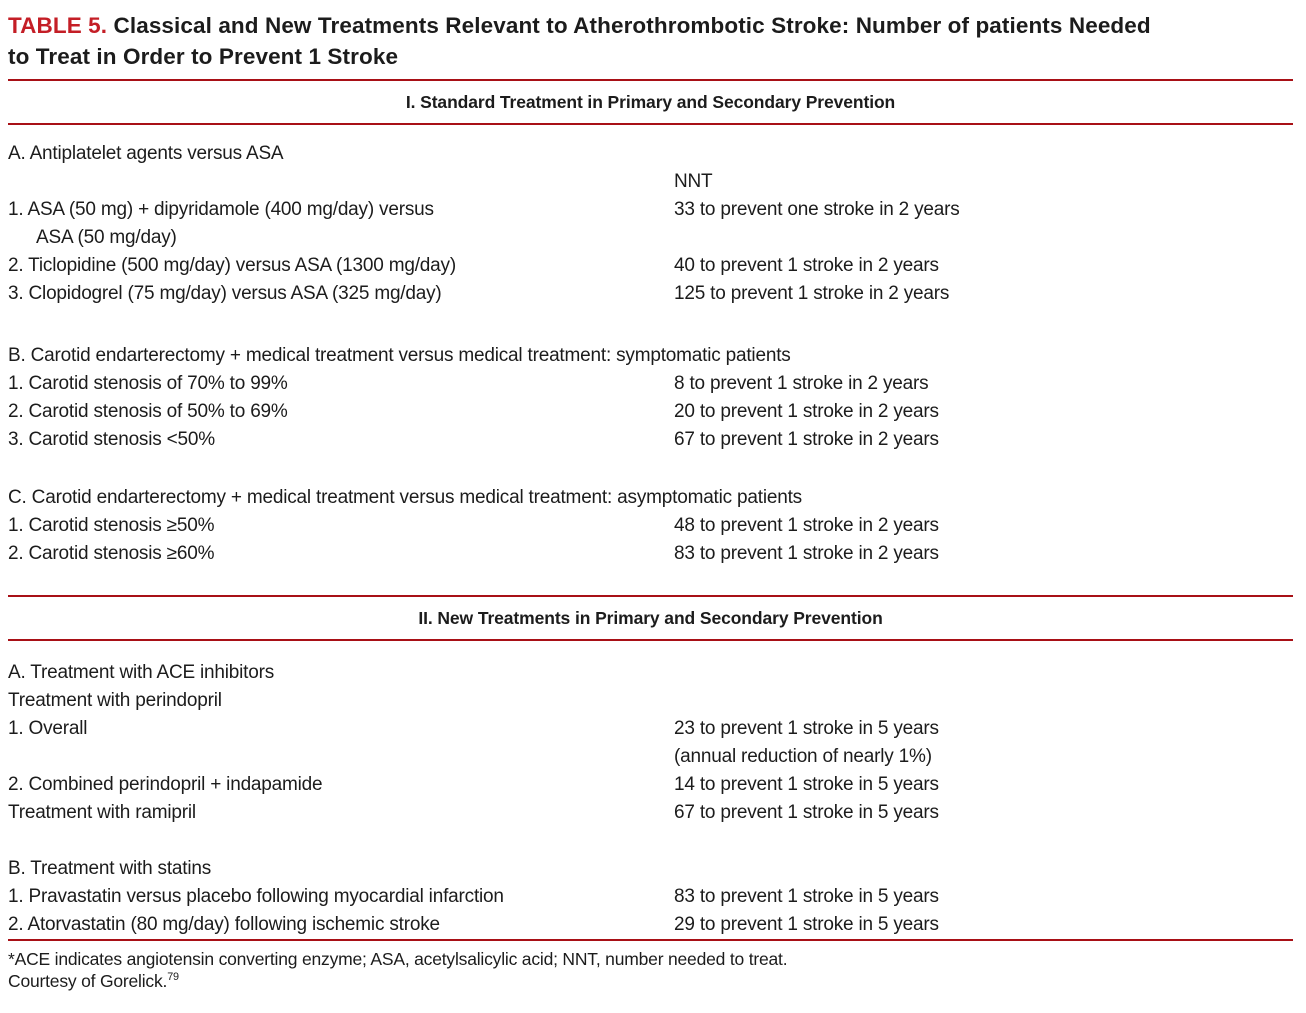 The image size is (1306, 1013). What do you see at coordinates (111, 553) in the screenshot?
I see `row-label: 2. Carotid stenosis ≥60%` at bounding box center [111, 553].